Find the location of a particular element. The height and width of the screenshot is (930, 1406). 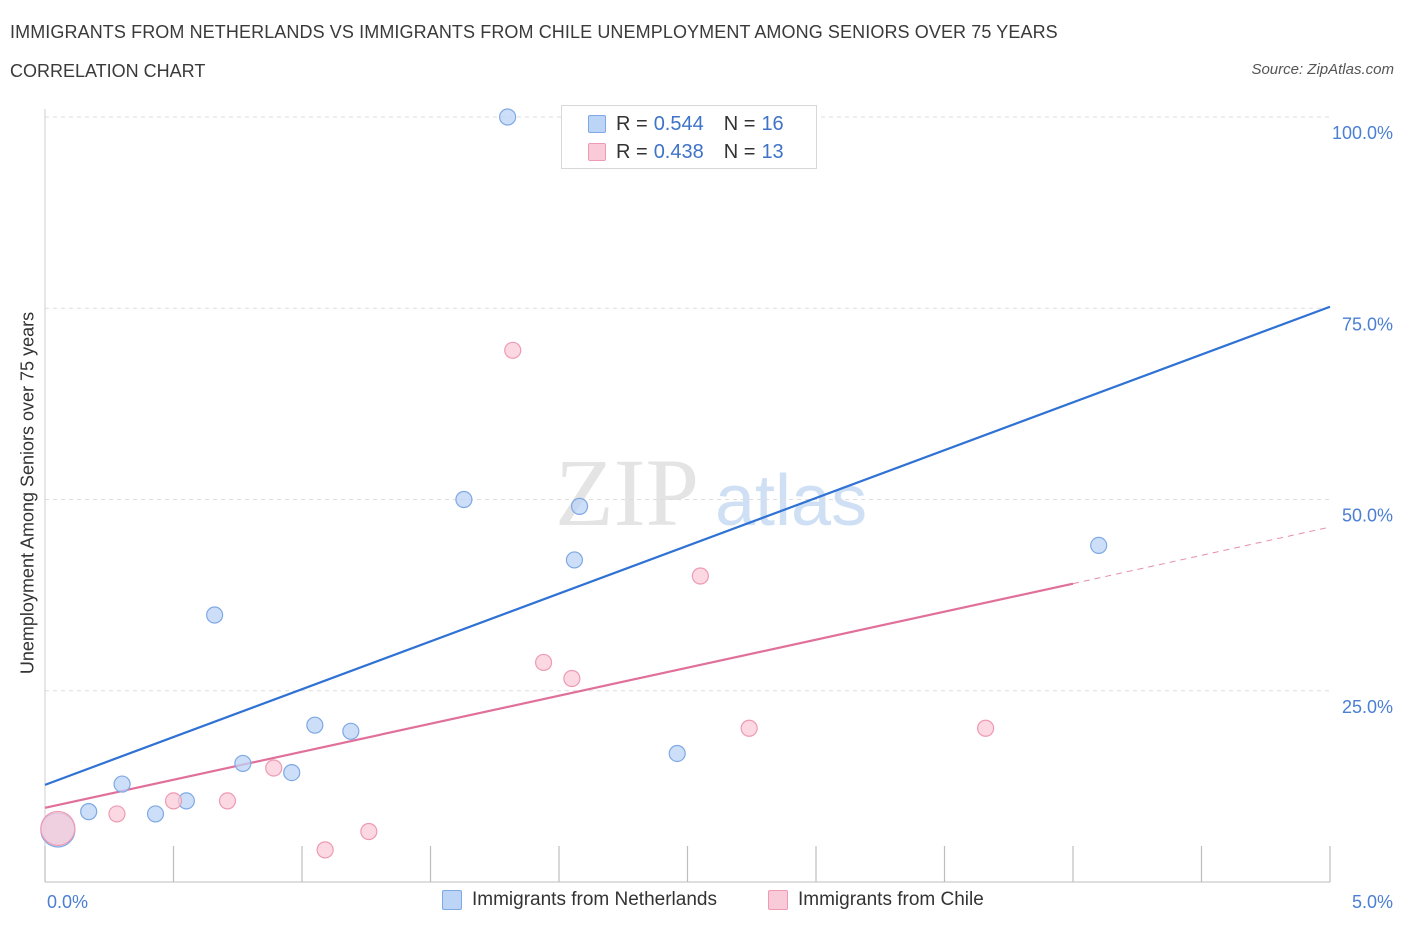

y-tick-label-50: 50.0% is located at coordinates (1367, 516).